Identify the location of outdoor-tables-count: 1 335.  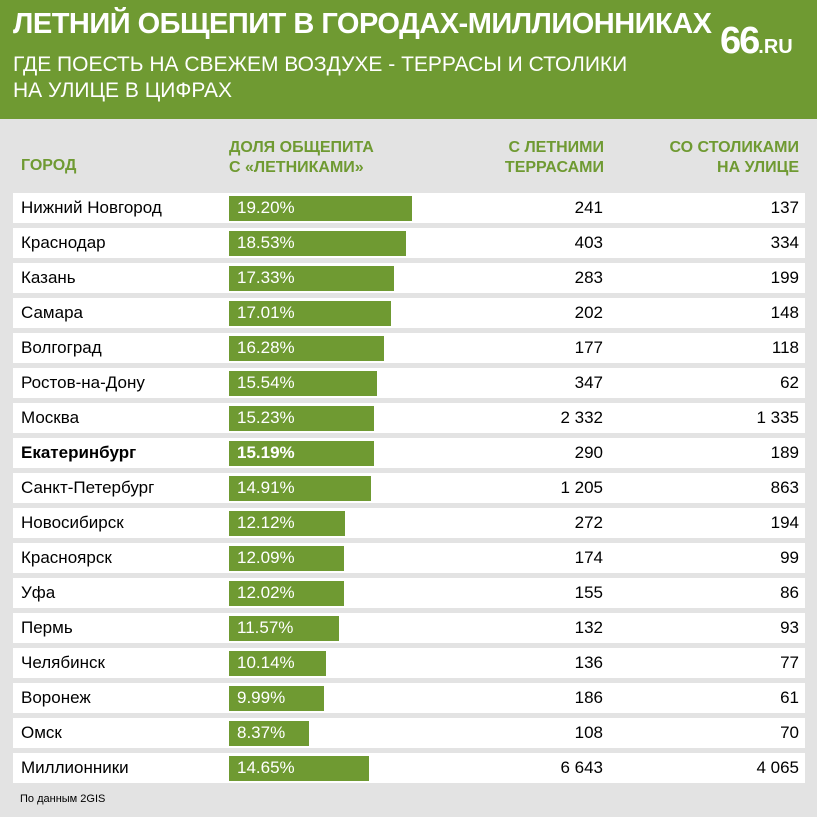
(777, 417).